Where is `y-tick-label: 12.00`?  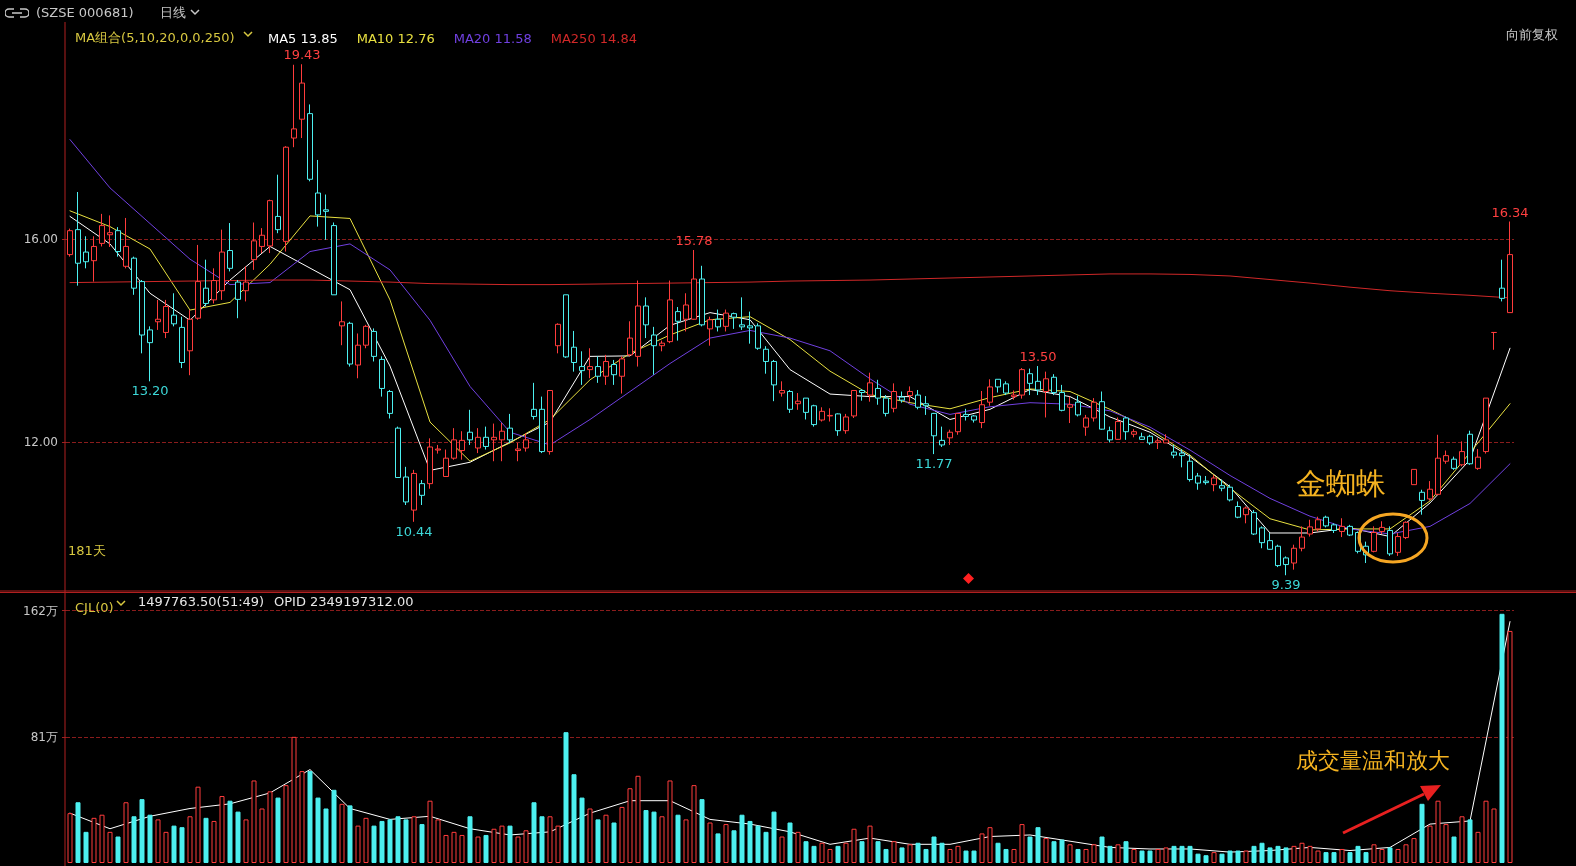
y-tick-label: 12.00 is located at coordinates (40, 442).